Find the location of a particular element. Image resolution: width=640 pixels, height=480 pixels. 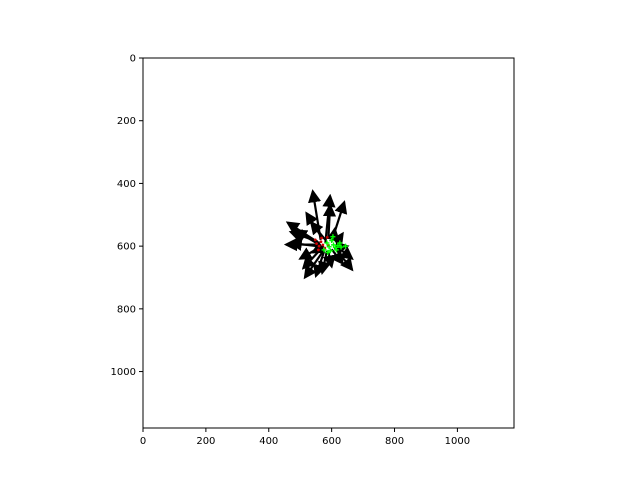

plot-layer is located at coordinates (318, 234).